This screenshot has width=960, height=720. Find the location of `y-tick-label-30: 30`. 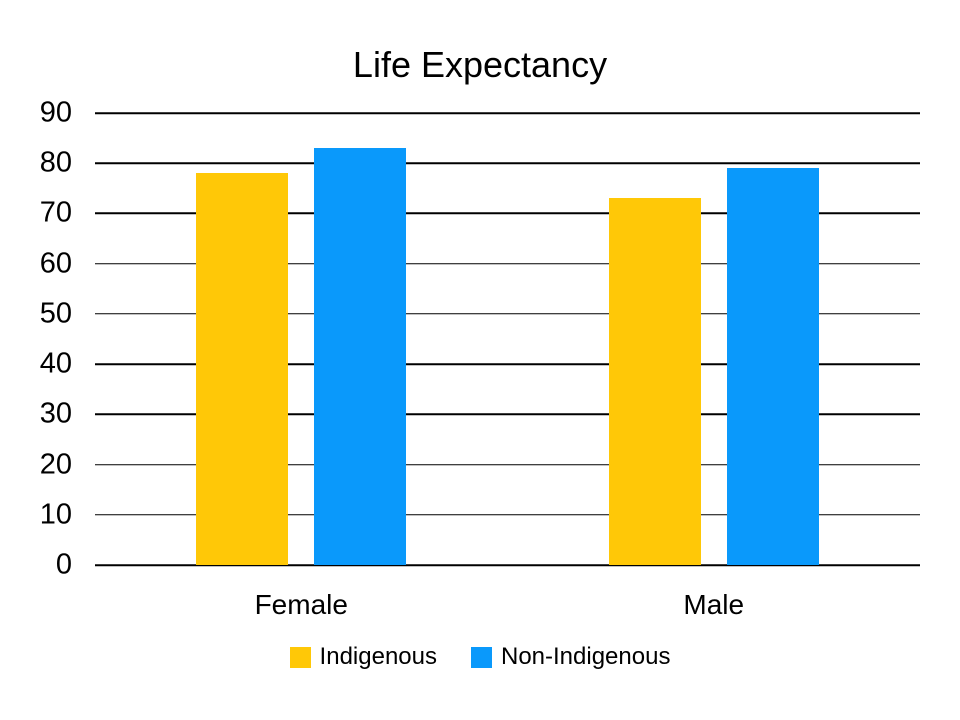

y-tick-label-30: 30 is located at coordinates (55, 413).